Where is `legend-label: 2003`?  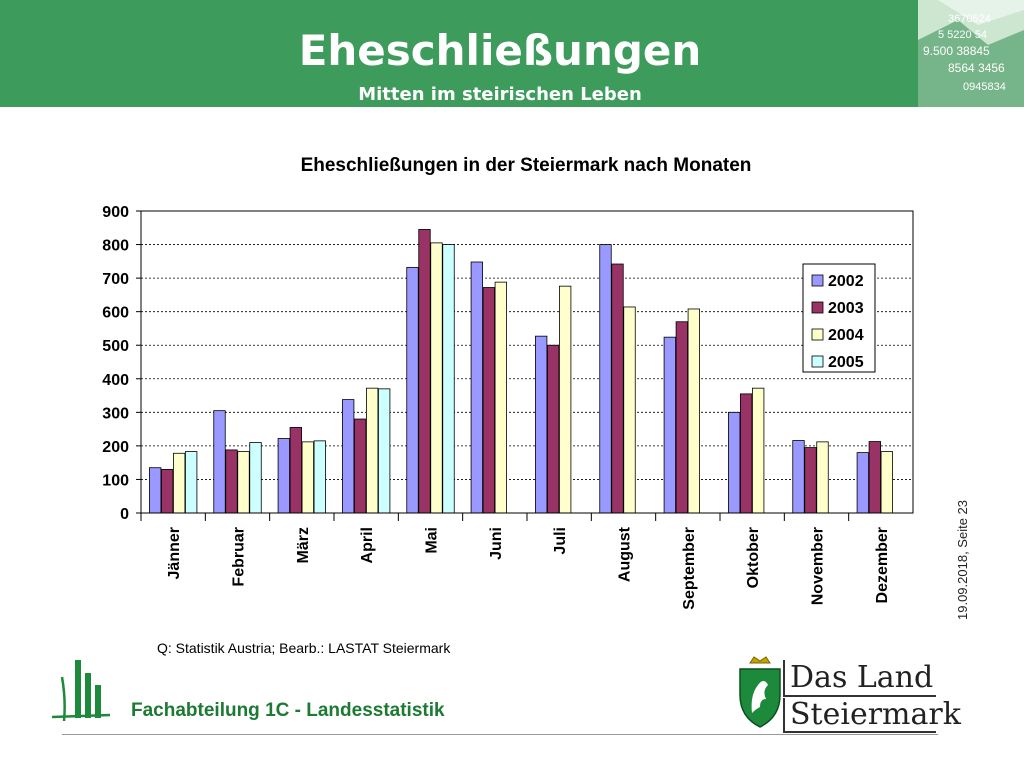
legend-label: 2003 is located at coordinates (846, 308).